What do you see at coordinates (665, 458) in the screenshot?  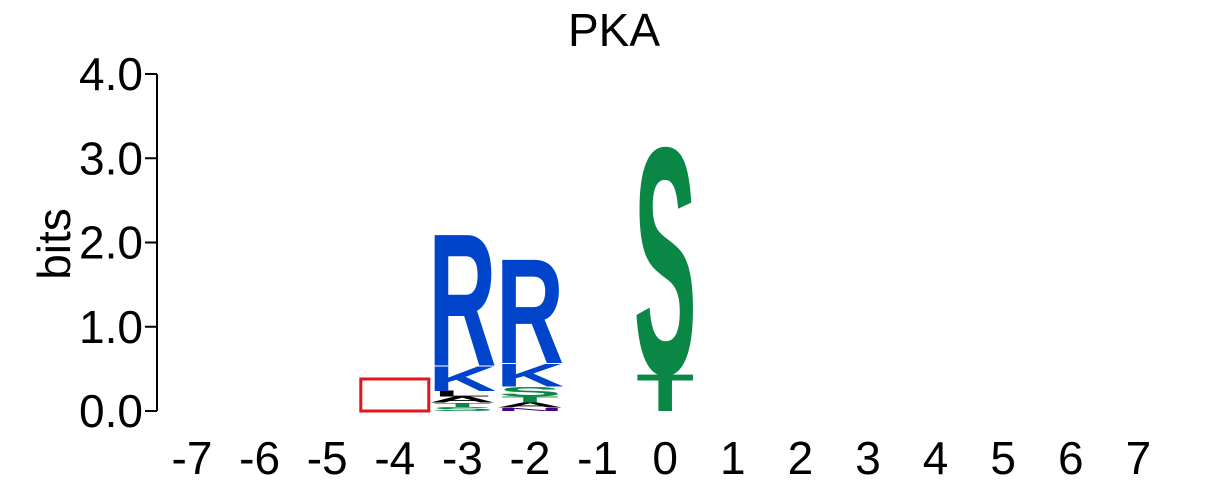 I see `x-tick-label: 0` at bounding box center [665, 458].